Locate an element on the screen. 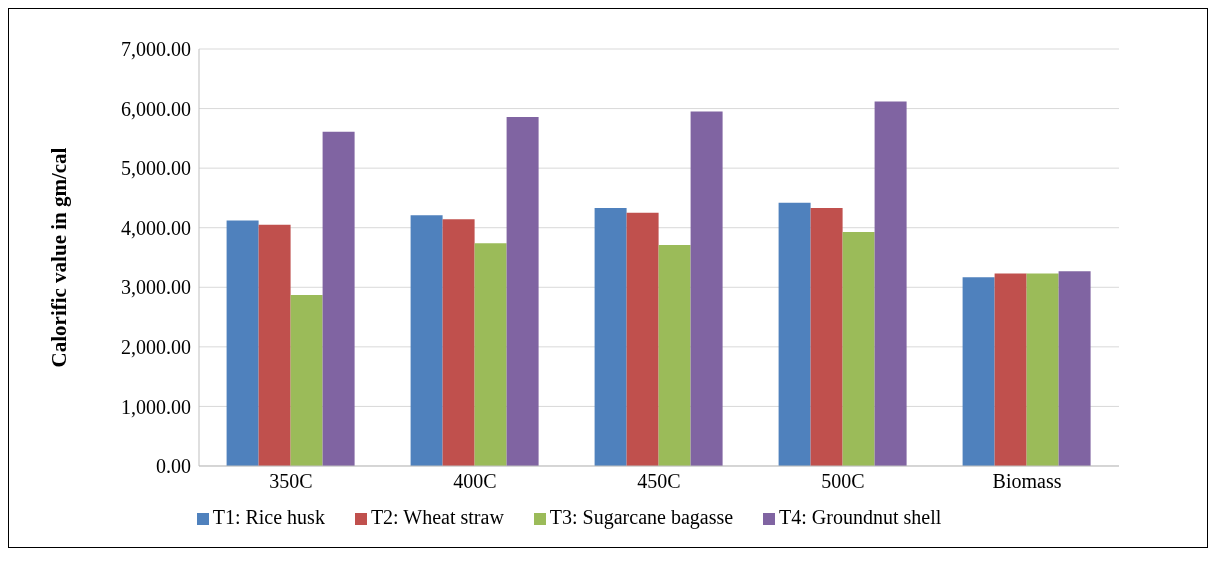 The height and width of the screenshot is (561, 1227). y-tick-label: 5,000.00 is located at coordinates (156, 168).